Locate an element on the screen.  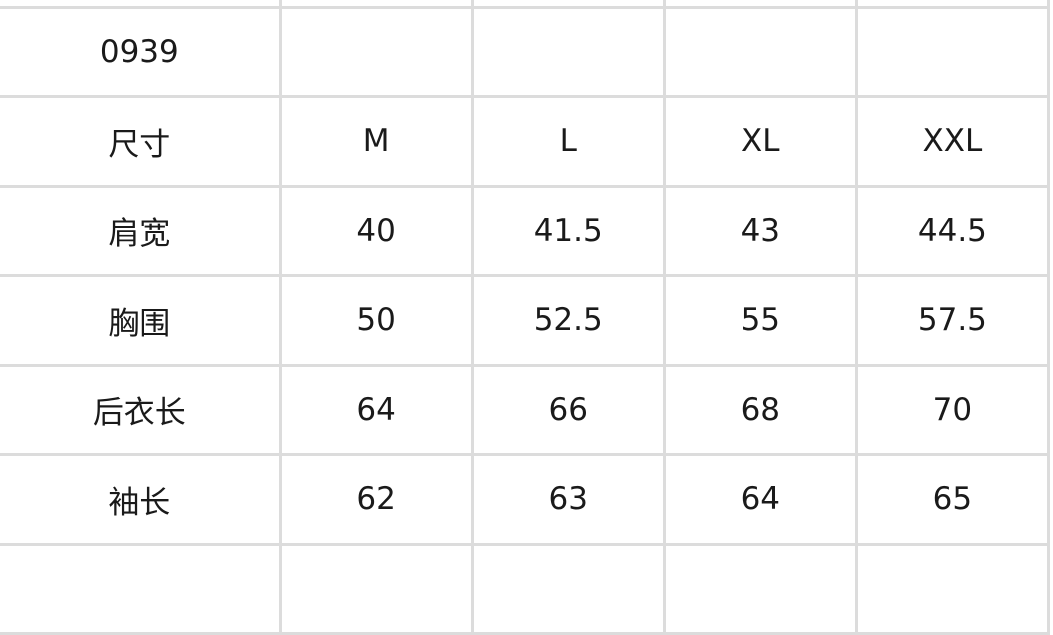
table-row: 尺寸 M L XL XXL is located at coordinates (525, 141).